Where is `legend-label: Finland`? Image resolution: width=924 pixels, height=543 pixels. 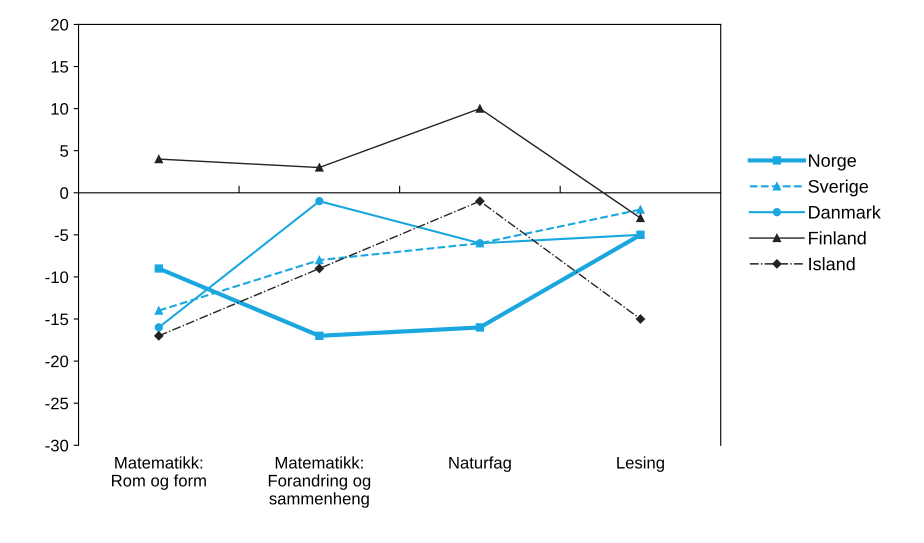 legend-label: Finland is located at coordinates (837, 238).